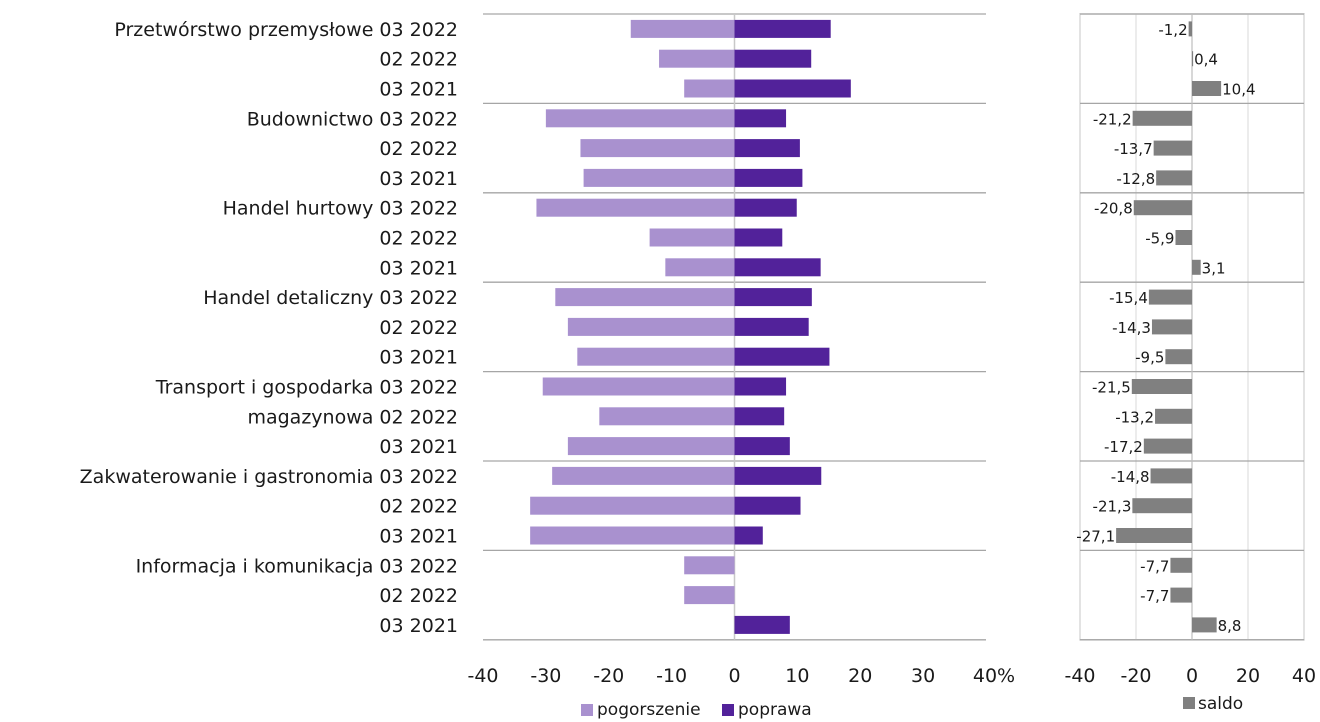 This screenshot has width=1320, height=722. Describe the element at coordinates (1149, 358) in the screenshot. I see `data-label: -9,5` at that location.